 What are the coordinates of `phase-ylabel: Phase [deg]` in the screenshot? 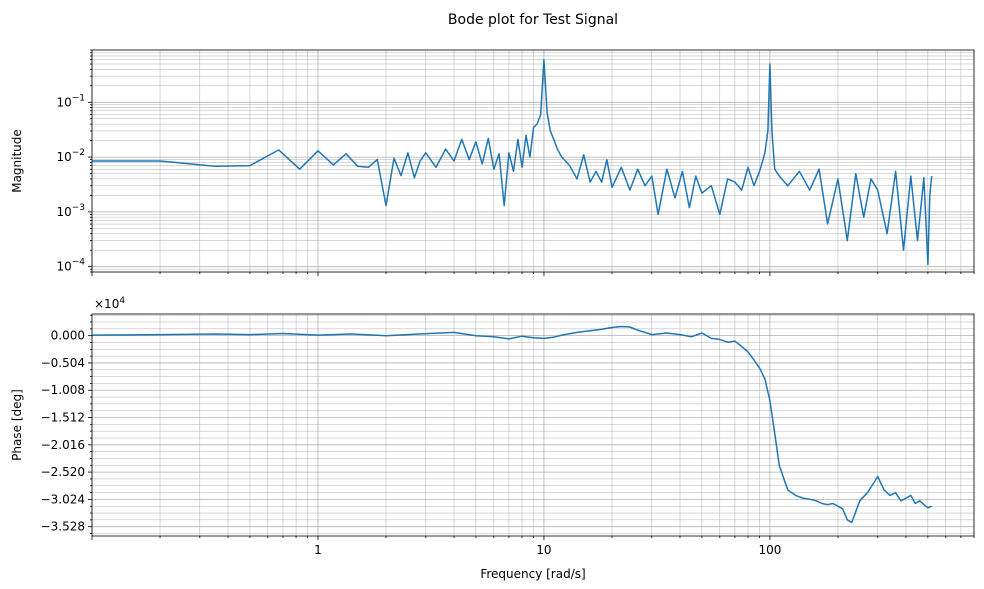 It's located at (17, 425).